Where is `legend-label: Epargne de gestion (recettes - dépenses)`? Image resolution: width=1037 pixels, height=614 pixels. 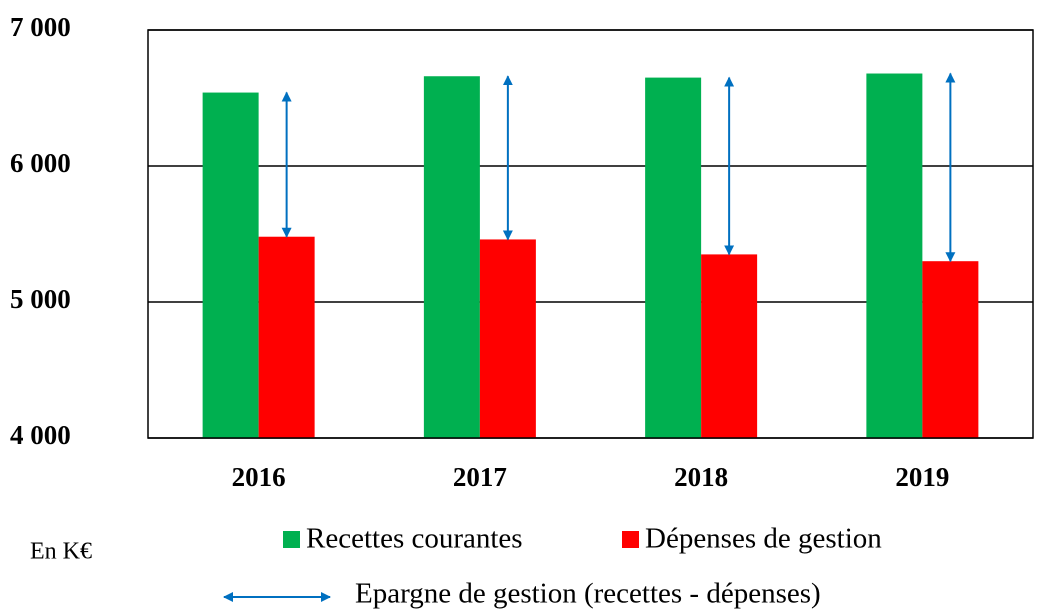
legend-label: Epargne de gestion (recettes - dépenses) is located at coordinates (588, 594).